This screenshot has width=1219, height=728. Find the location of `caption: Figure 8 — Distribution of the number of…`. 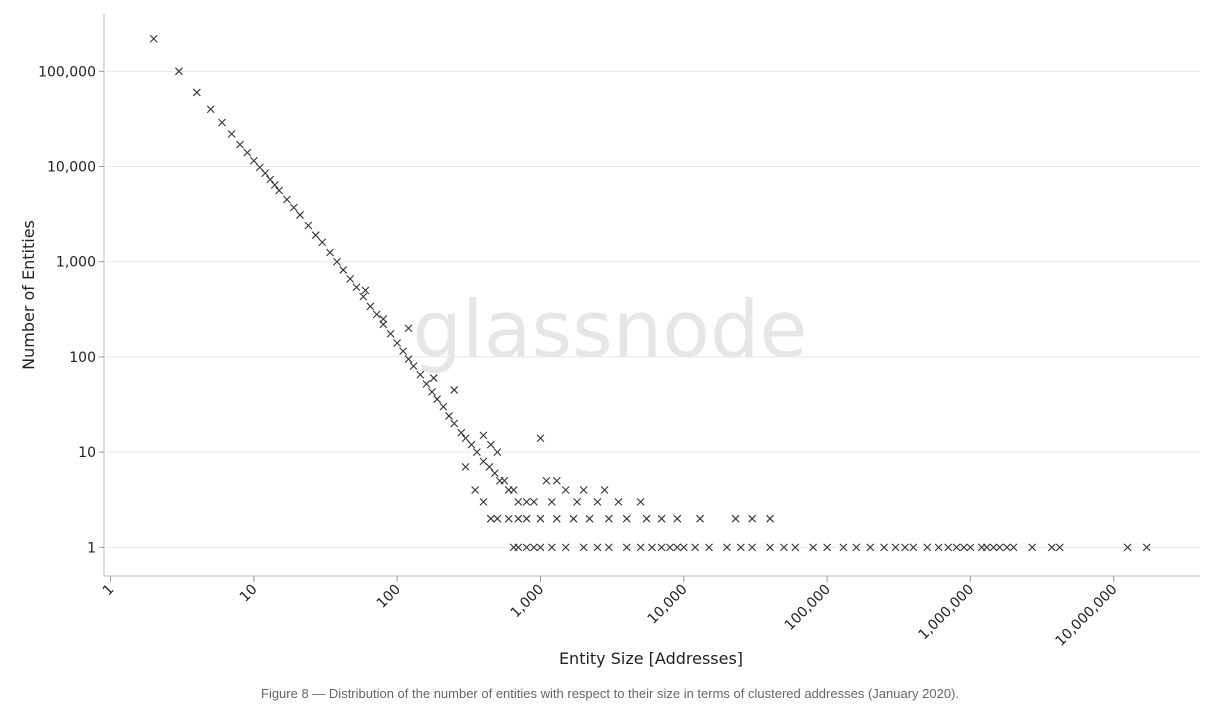

caption: Figure 8 — Distribution of the number of… is located at coordinates (610, 693).